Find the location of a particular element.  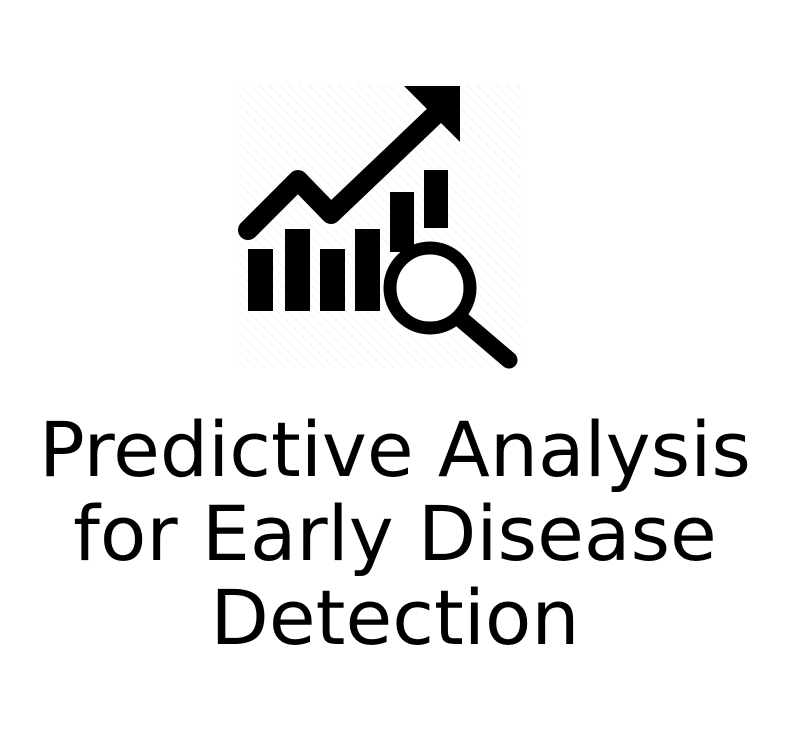

trend-line is located at coordinates (342, 172).